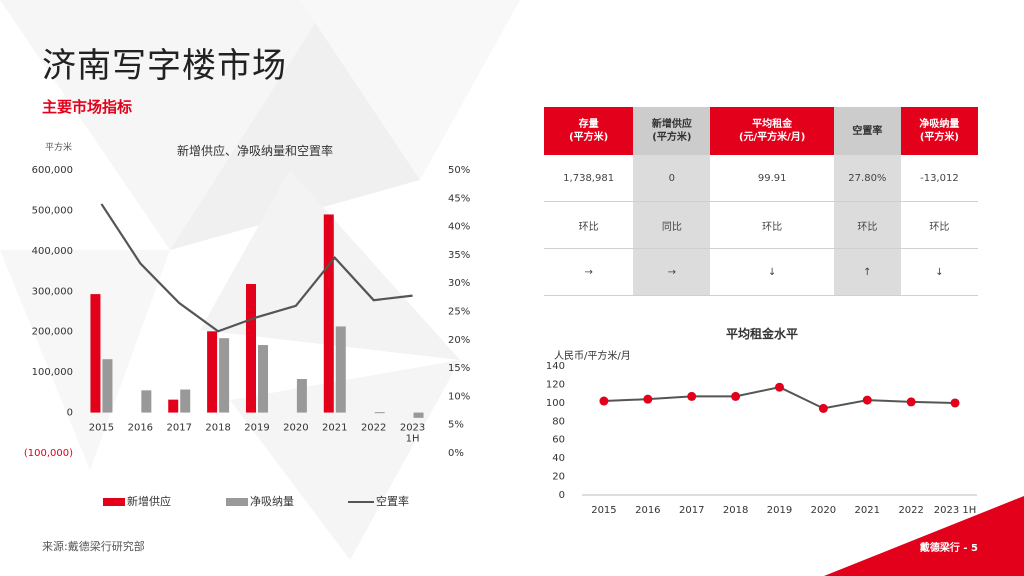  I want to click on trend-arrow-icon: ↑, so click(867, 272).